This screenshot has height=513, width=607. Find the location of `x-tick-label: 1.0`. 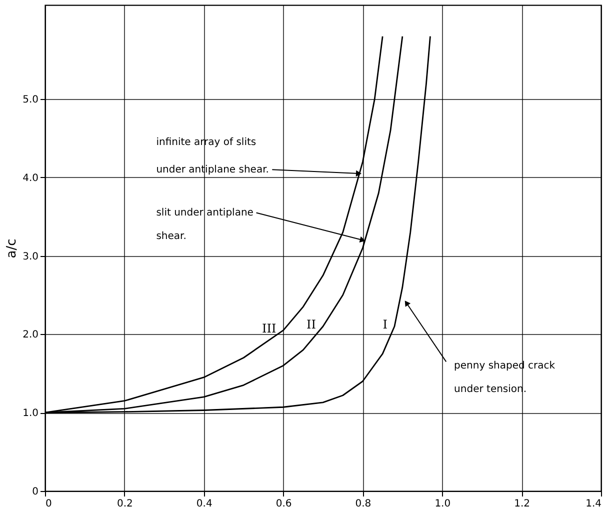

x-tick-label: 1.0 is located at coordinates (442, 504).